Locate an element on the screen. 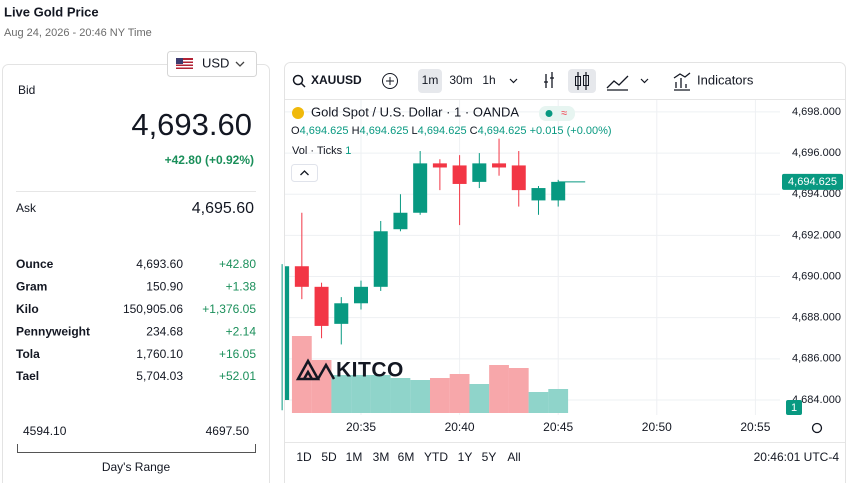  volume-last-box is located at coordinates (794, 407).